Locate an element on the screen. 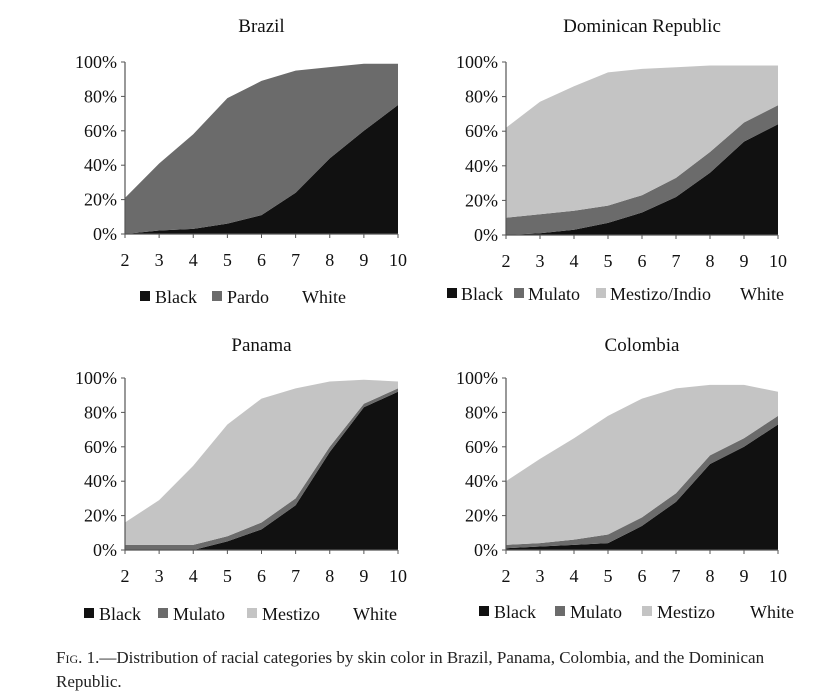  chart-title: Dominican Republic is located at coordinates (642, 26).